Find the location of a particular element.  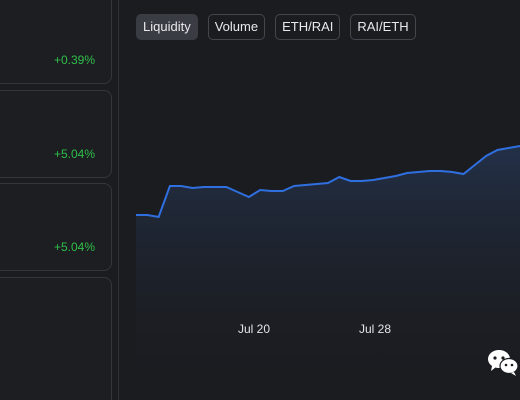

stat-card: +0.39% is located at coordinates (56, 42).